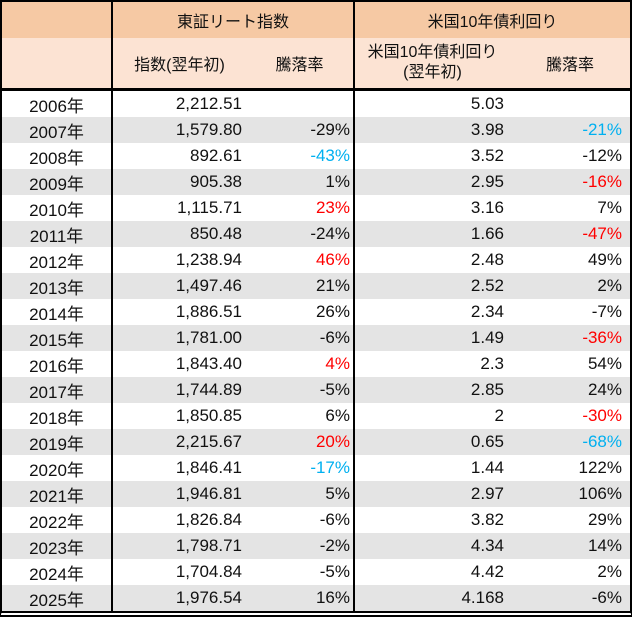 This screenshot has width=632, height=621. Describe the element at coordinates (487, 545) in the screenshot. I see `us-yield-cell: 4.34` at that location.